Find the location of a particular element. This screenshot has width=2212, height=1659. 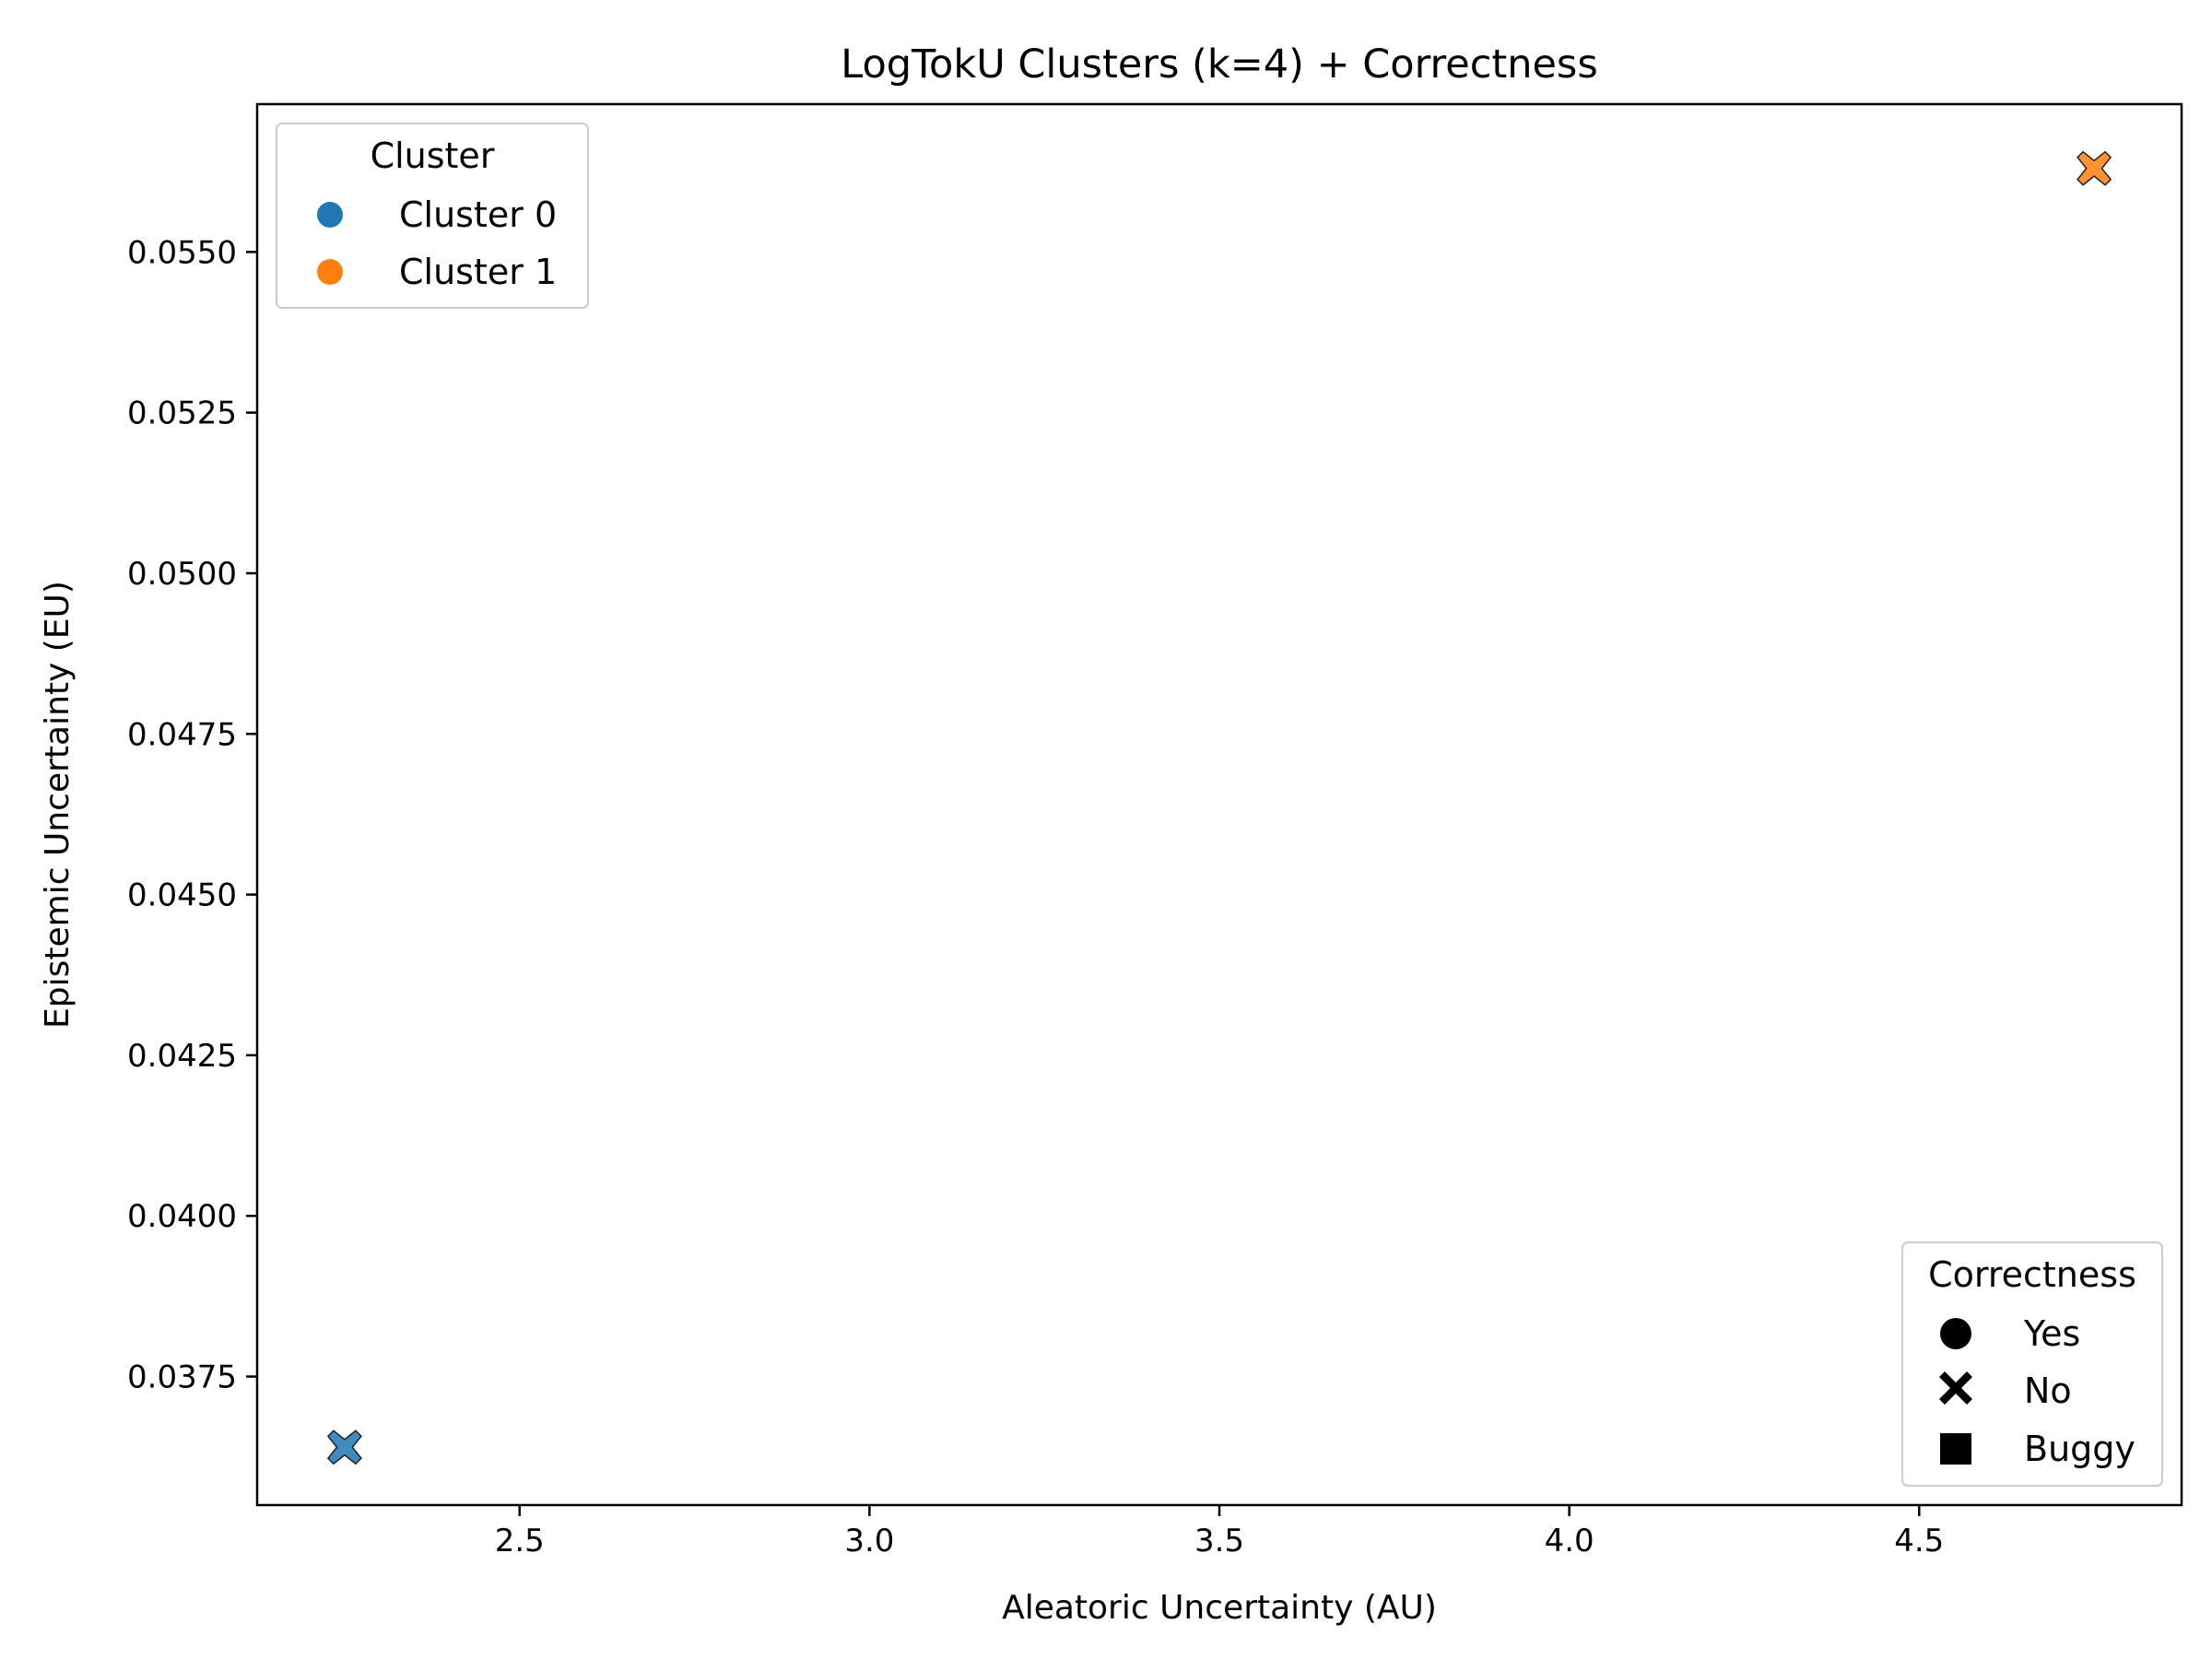

cluster-legend-box is located at coordinates (432, 216).